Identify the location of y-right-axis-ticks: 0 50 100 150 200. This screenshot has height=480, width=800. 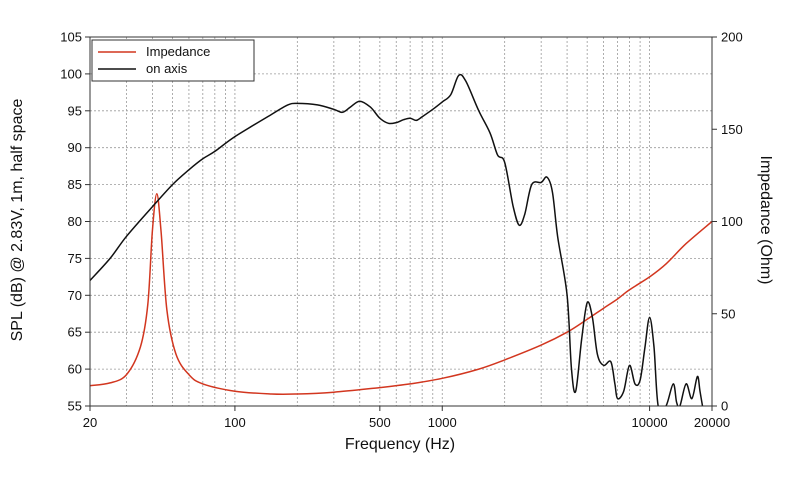
(727, 222).